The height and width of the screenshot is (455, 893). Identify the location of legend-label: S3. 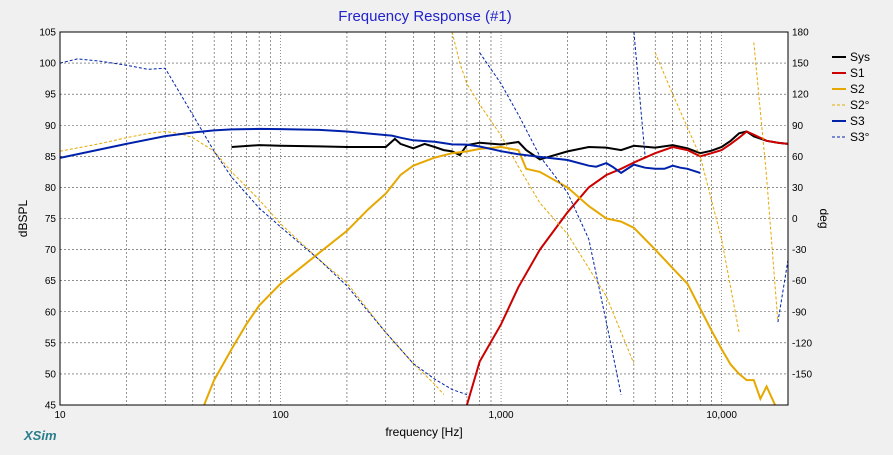
(857, 121).